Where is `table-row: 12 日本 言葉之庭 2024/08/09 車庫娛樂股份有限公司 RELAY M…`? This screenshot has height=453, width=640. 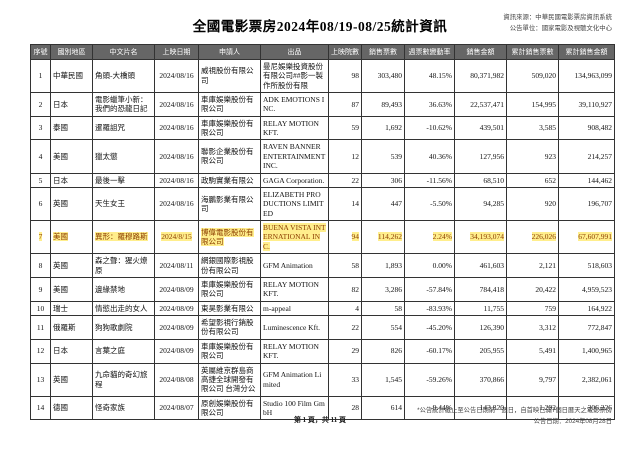
table-row: 12 日本 言葉之庭 2024/08/09 車庫娛樂股份有限公司 RELAY M… is located at coordinates (322, 351).